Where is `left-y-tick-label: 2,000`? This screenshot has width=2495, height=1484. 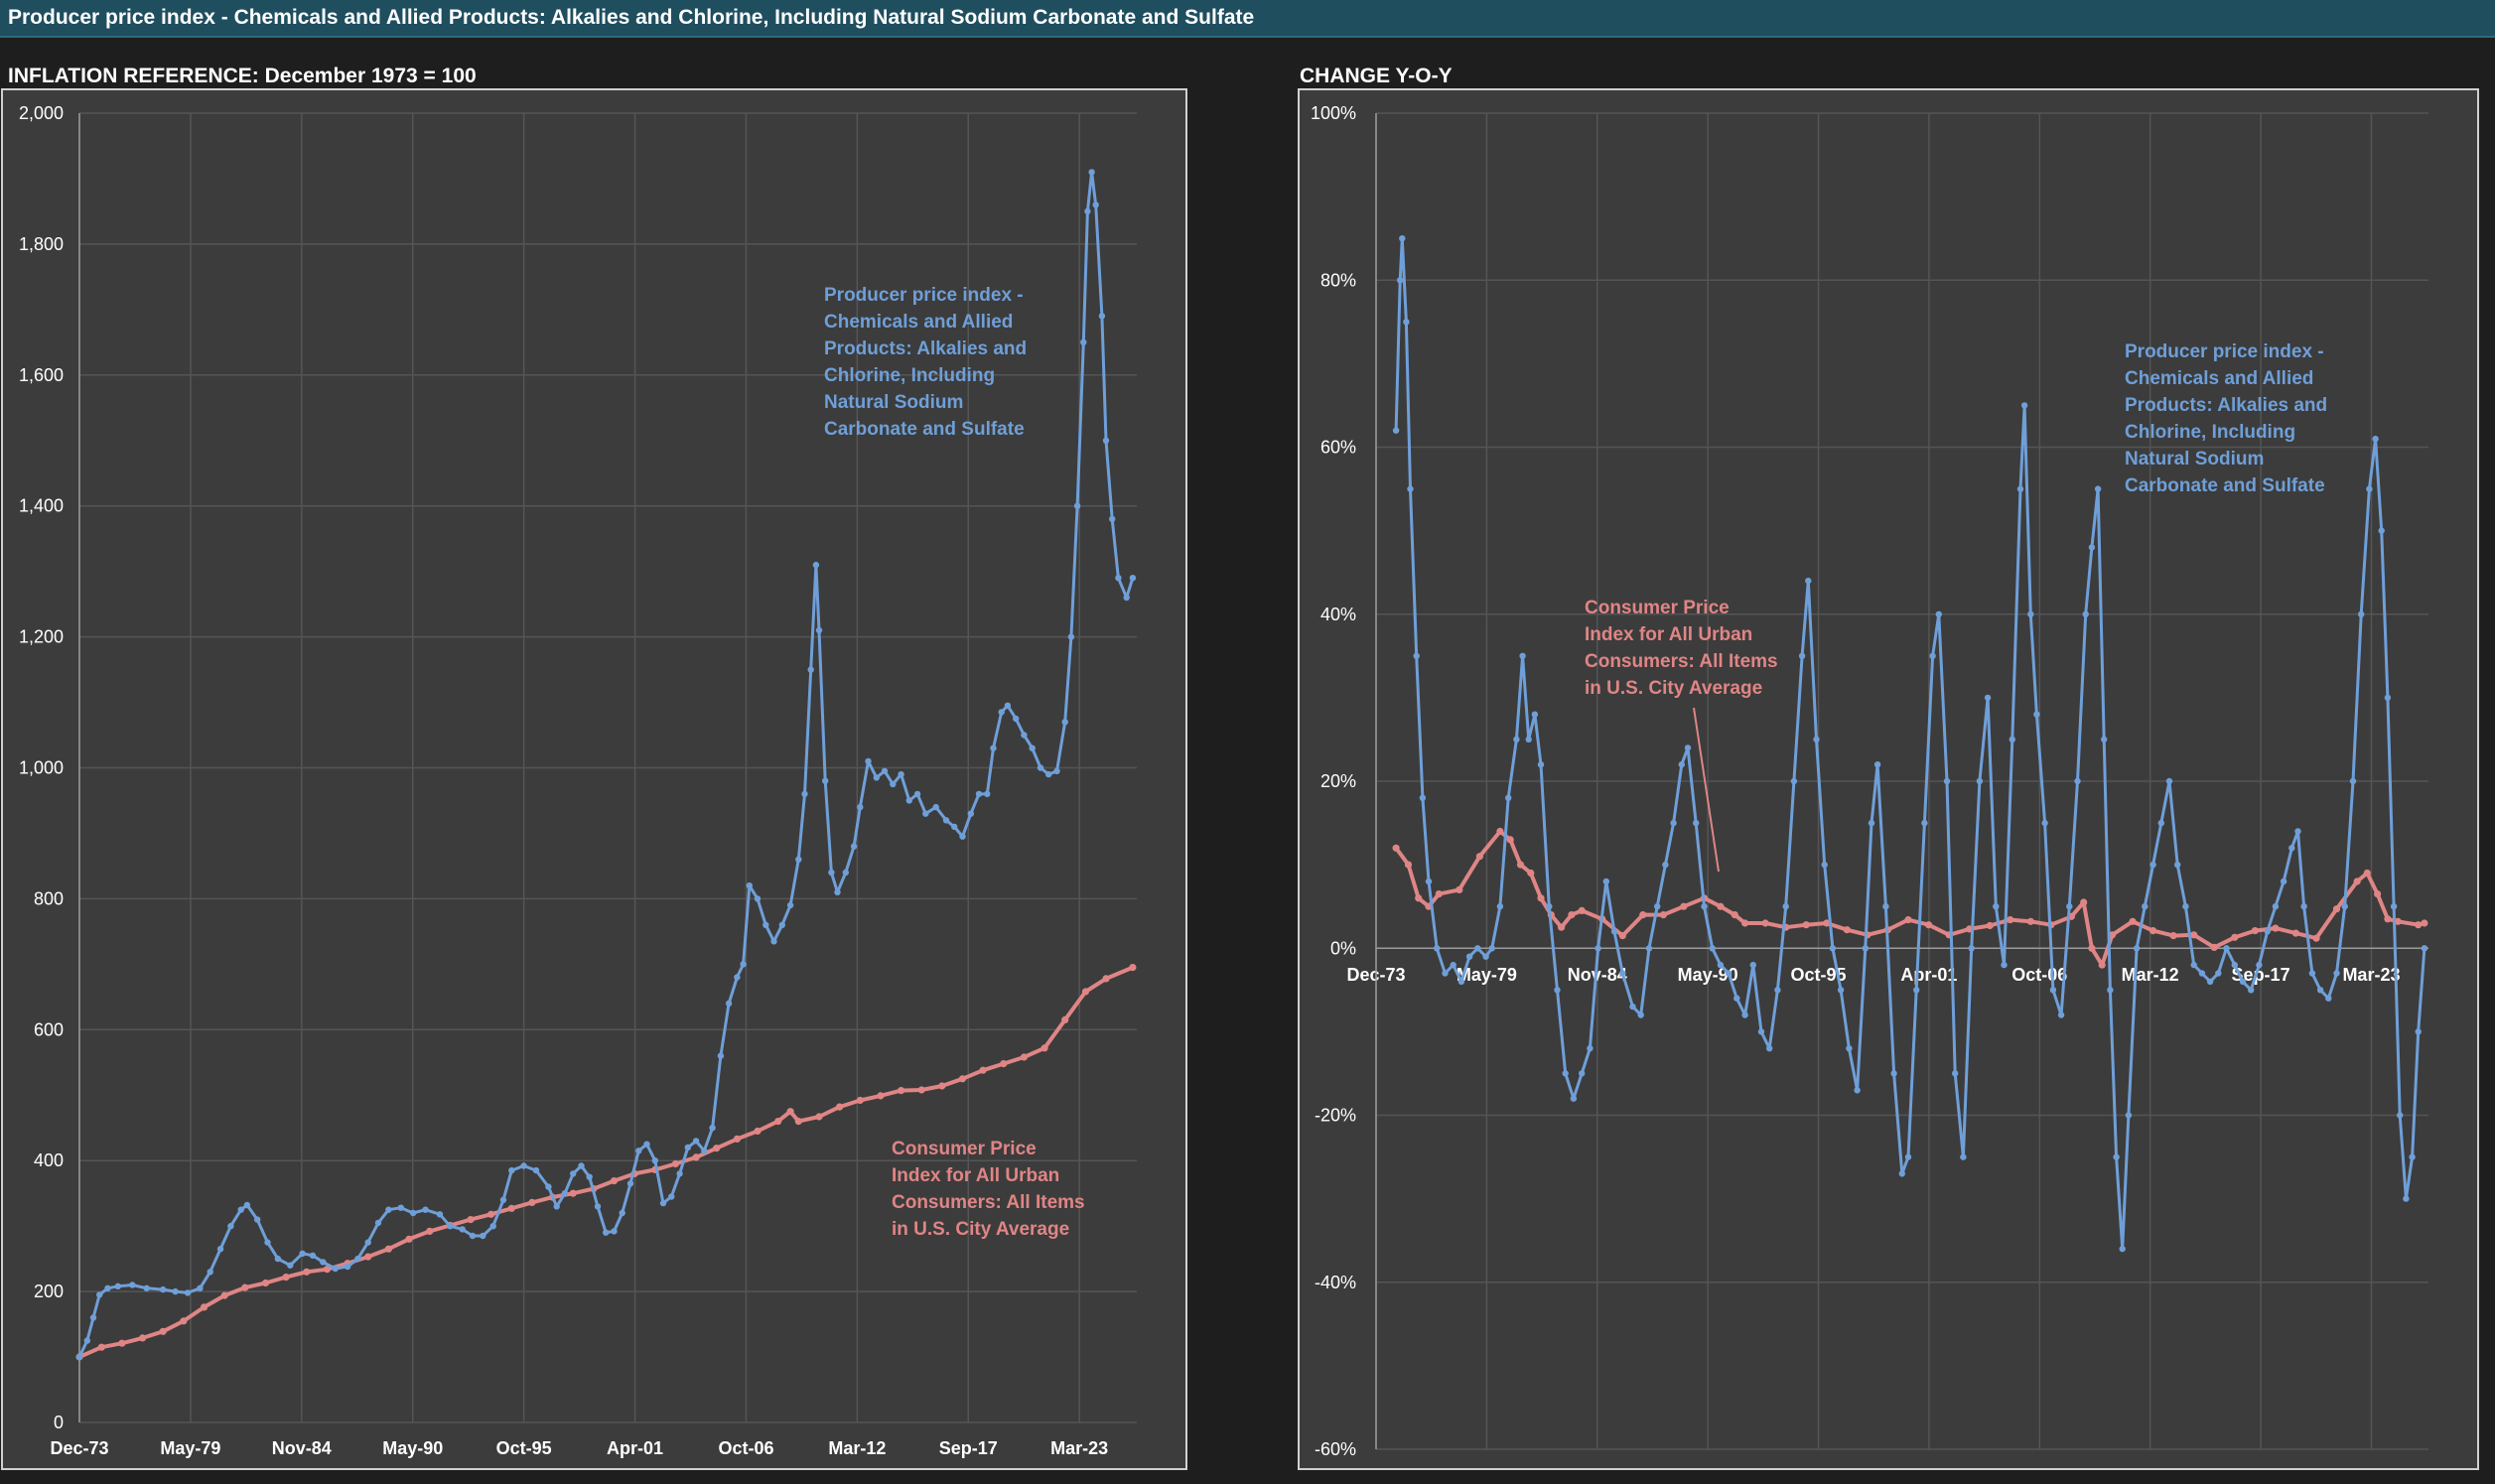
left-y-tick-label: 2,000 is located at coordinates (41, 113).